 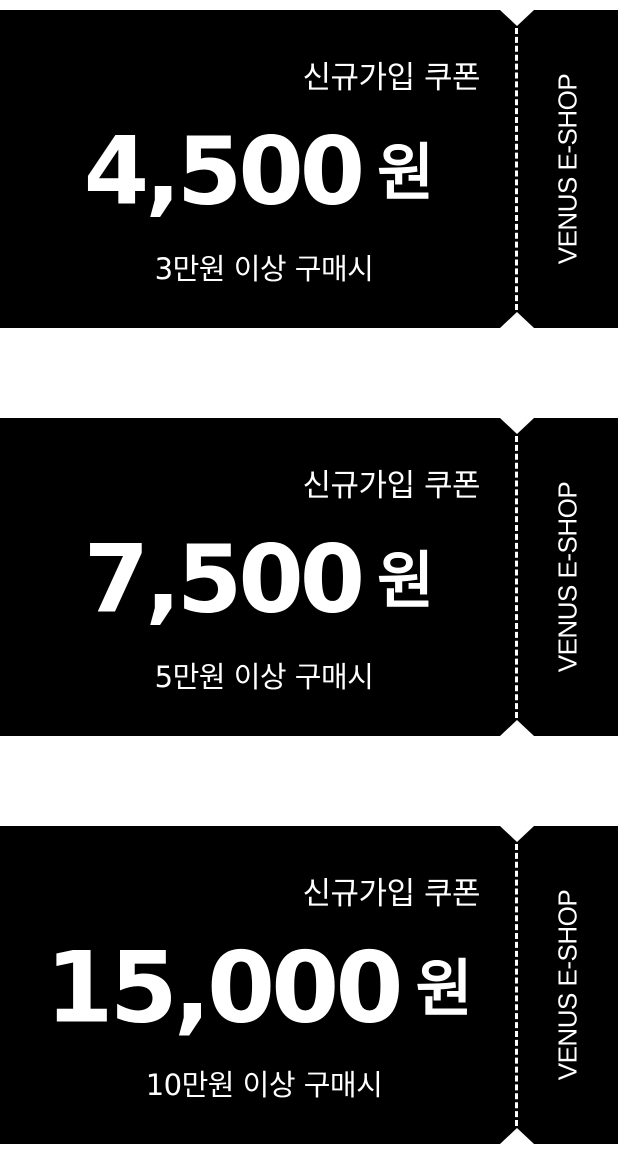 I want to click on coupon-amount: 7,500, so click(x=224, y=580).